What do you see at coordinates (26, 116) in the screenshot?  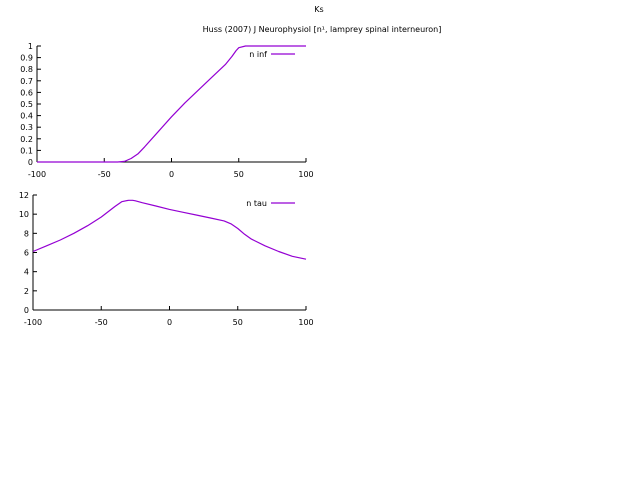 I see `y-tick-label: 0.4` at bounding box center [26, 116].